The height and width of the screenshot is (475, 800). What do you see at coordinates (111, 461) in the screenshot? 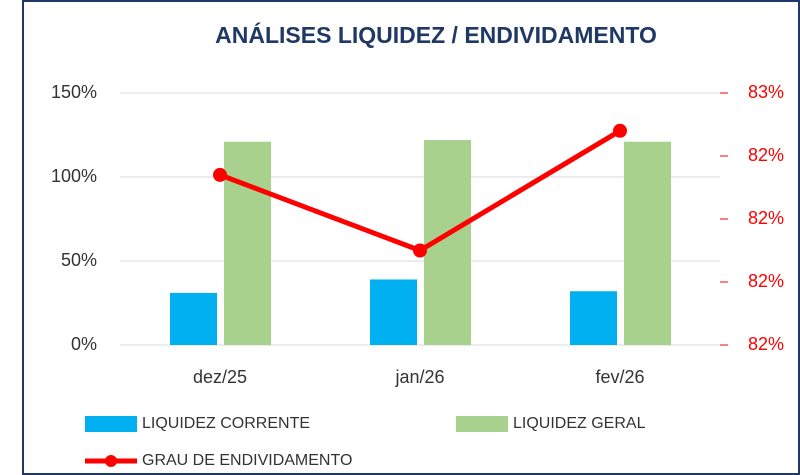
I see `legend-swatch-marker` at bounding box center [111, 461].